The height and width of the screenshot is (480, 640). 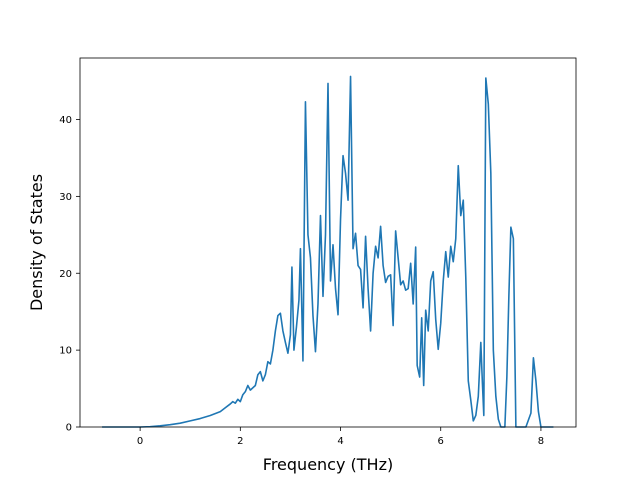 I want to click on x-axis-label: Frequency (THz), so click(x=328, y=464).